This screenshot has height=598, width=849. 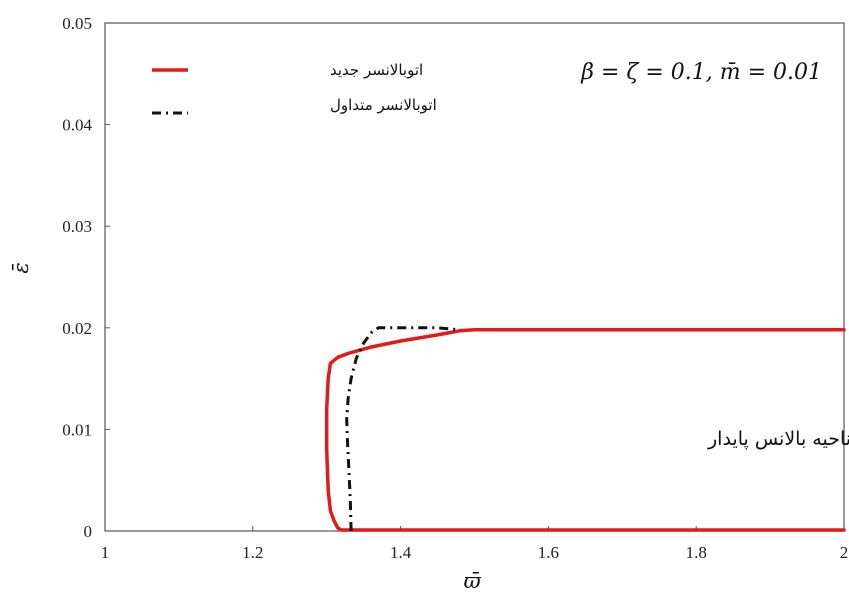 I want to click on series-line-conventional-autobalancer, so click(x=402, y=429).